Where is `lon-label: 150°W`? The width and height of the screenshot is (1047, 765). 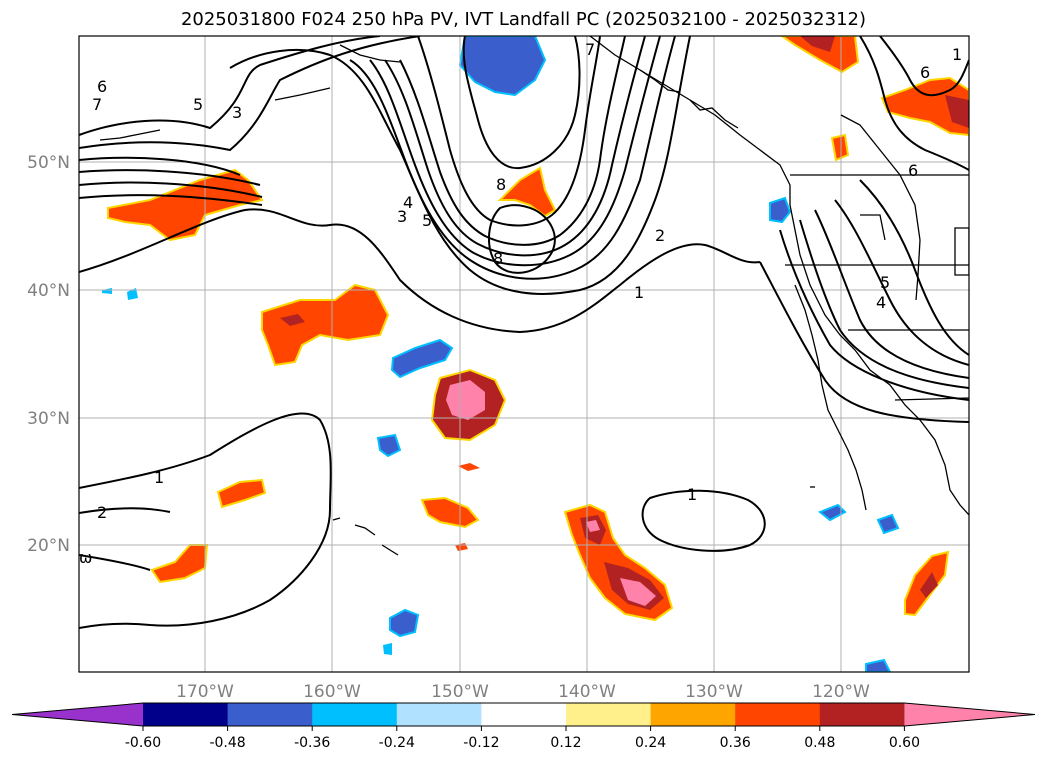 lon-label: 150°W is located at coordinates (460, 692).